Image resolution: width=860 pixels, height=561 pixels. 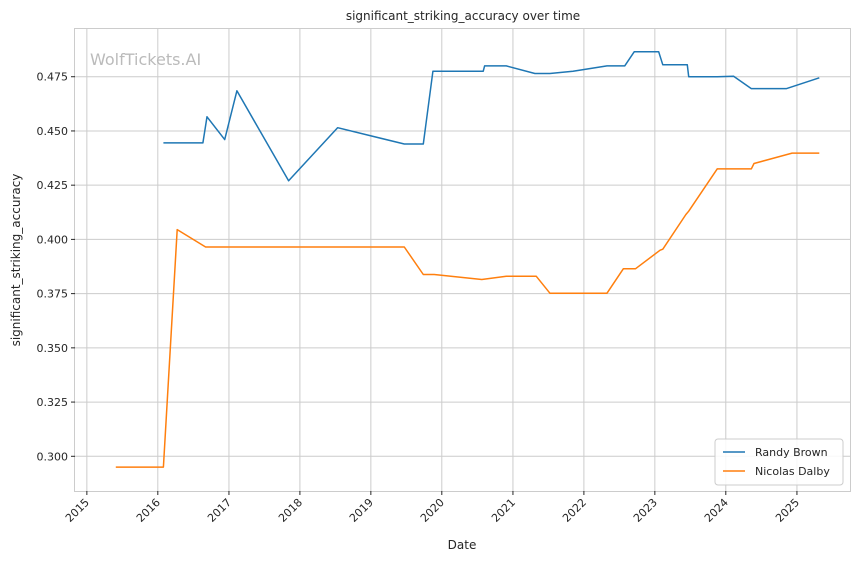 What do you see at coordinates (148, 510) in the screenshot?
I see `x-tick-label: 2016` at bounding box center [148, 510].